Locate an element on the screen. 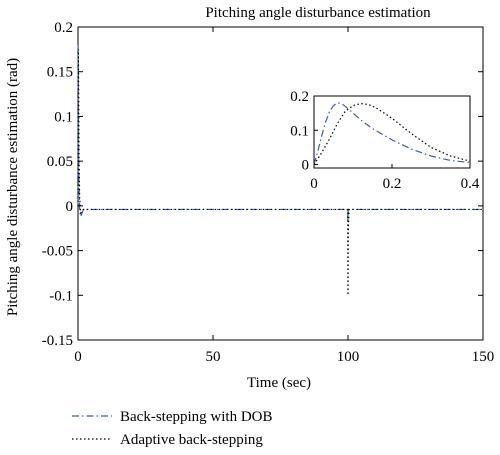 The width and height of the screenshot is (500, 455). inset-x-tick-label-2: 0.4 is located at coordinates (470, 184).